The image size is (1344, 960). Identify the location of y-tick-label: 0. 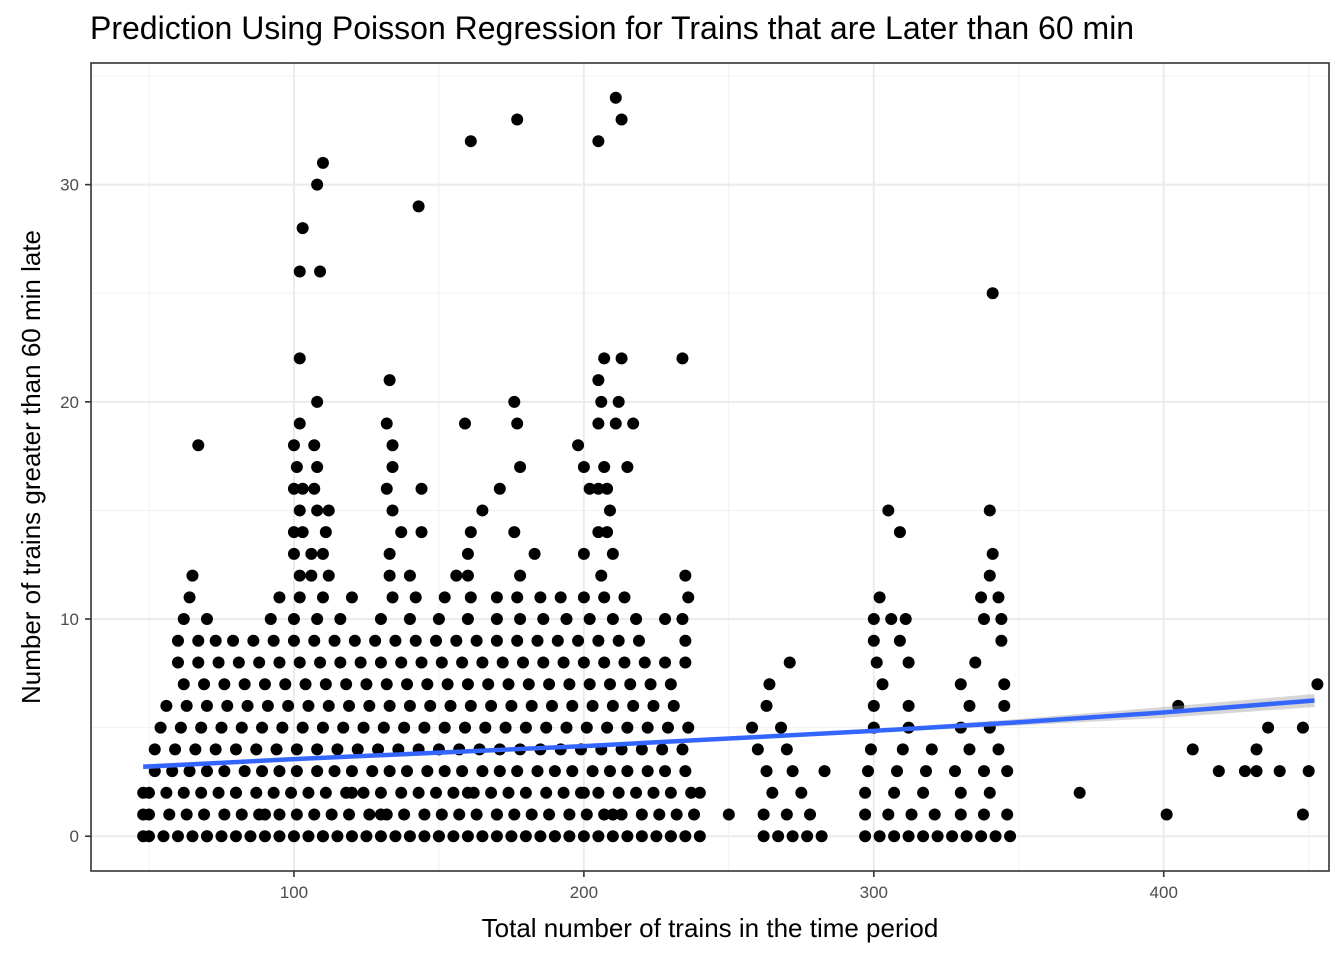
(74, 836).